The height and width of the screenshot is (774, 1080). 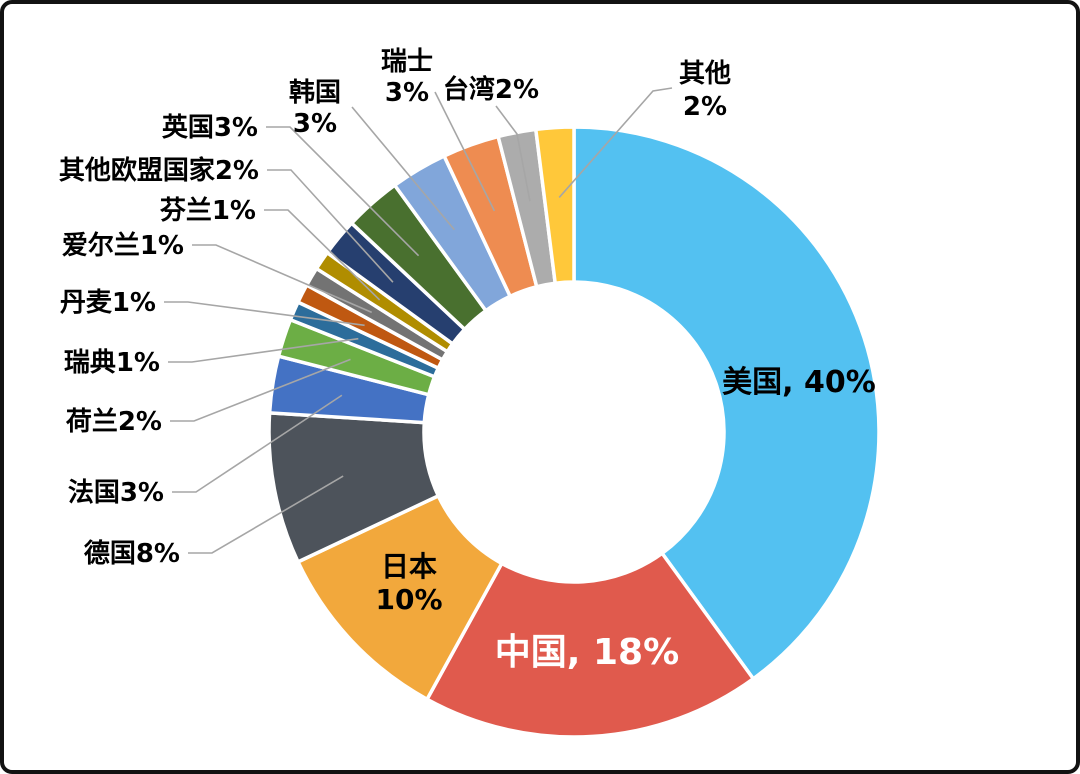 I want to click on label-德国: 德国8%, so click(x=132, y=554).